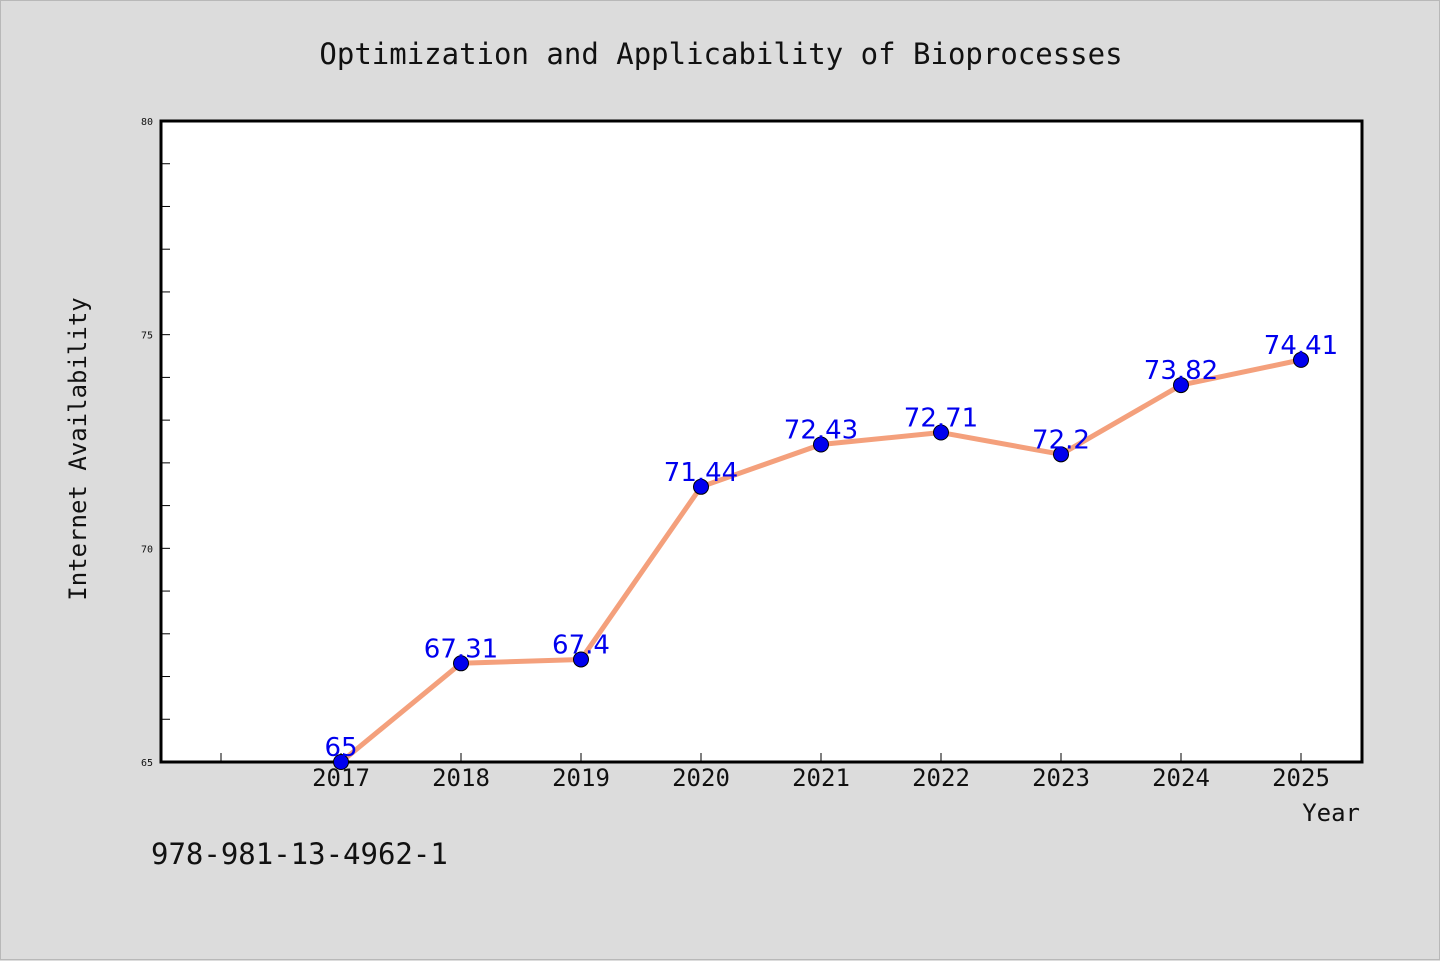 This screenshot has height=961, width=1440. I want to click on y-tick-label: 70, so click(147, 549).